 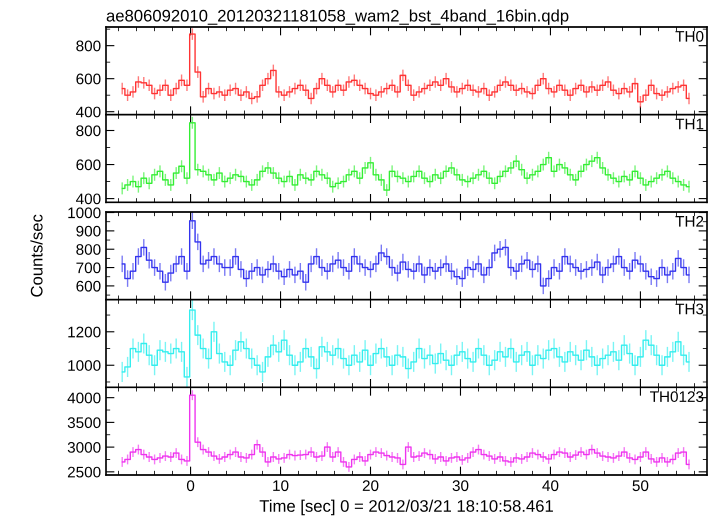 What do you see at coordinates (406, 508) in the screenshot?
I see `x-axis-title: Time [sec] 0 = 2012/03/21 18:10:58.461` at bounding box center [406, 508].